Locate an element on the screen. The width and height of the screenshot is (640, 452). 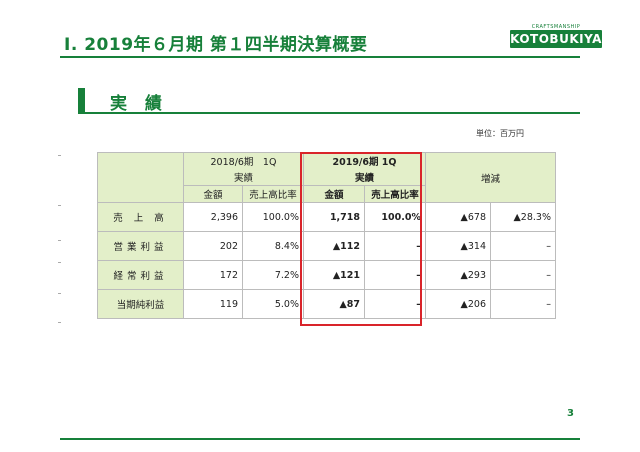
section-underline is located at coordinates (332, 113).